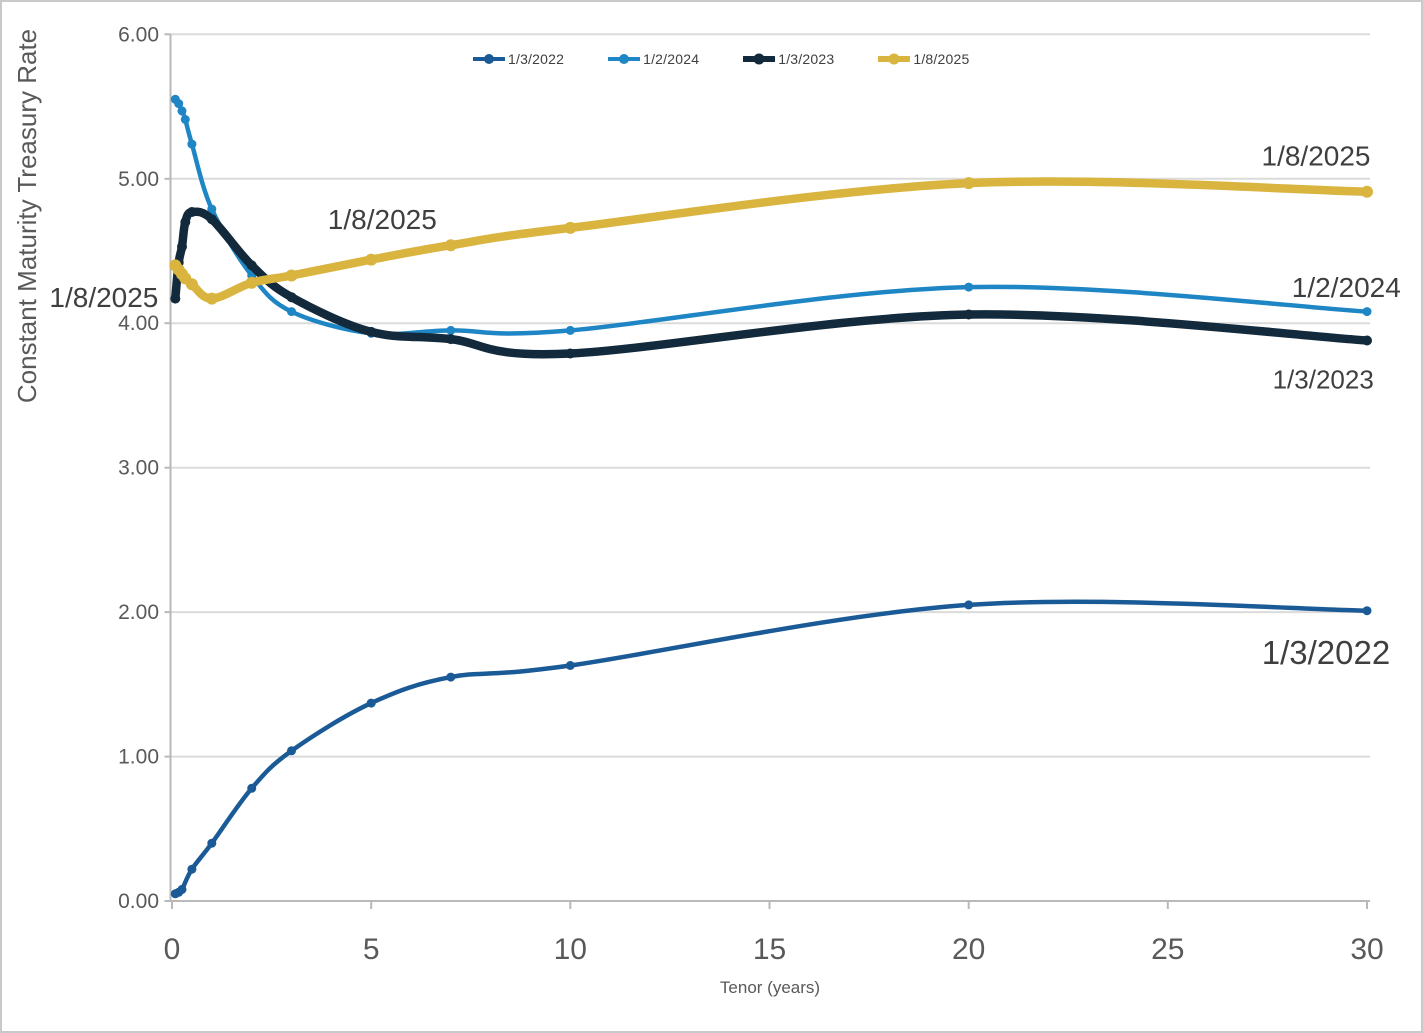 The image size is (1423, 1033). Describe the element at coordinates (770, 987) in the screenshot. I see `x-axis-title: Tenor (years)` at that location.